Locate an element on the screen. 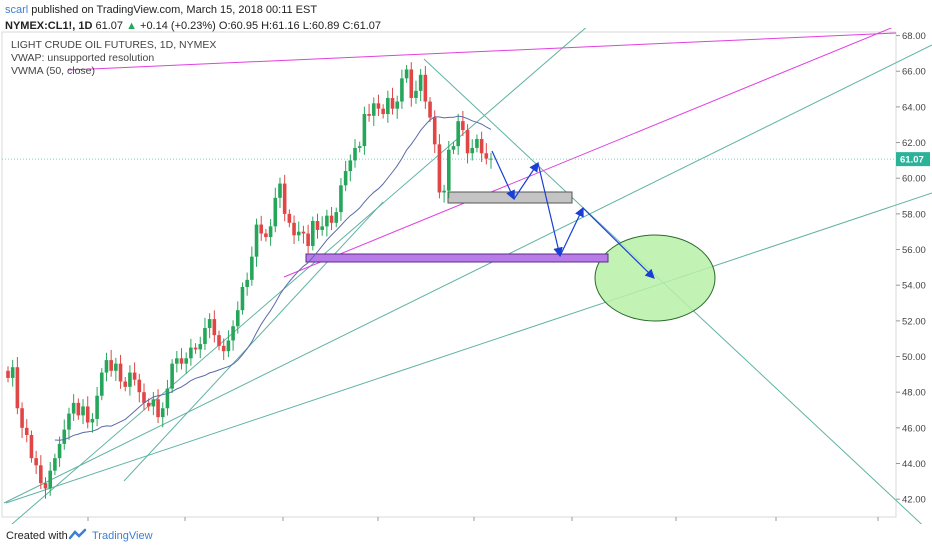  y-tick-label: 62.00 is located at coordinates (914, 143).